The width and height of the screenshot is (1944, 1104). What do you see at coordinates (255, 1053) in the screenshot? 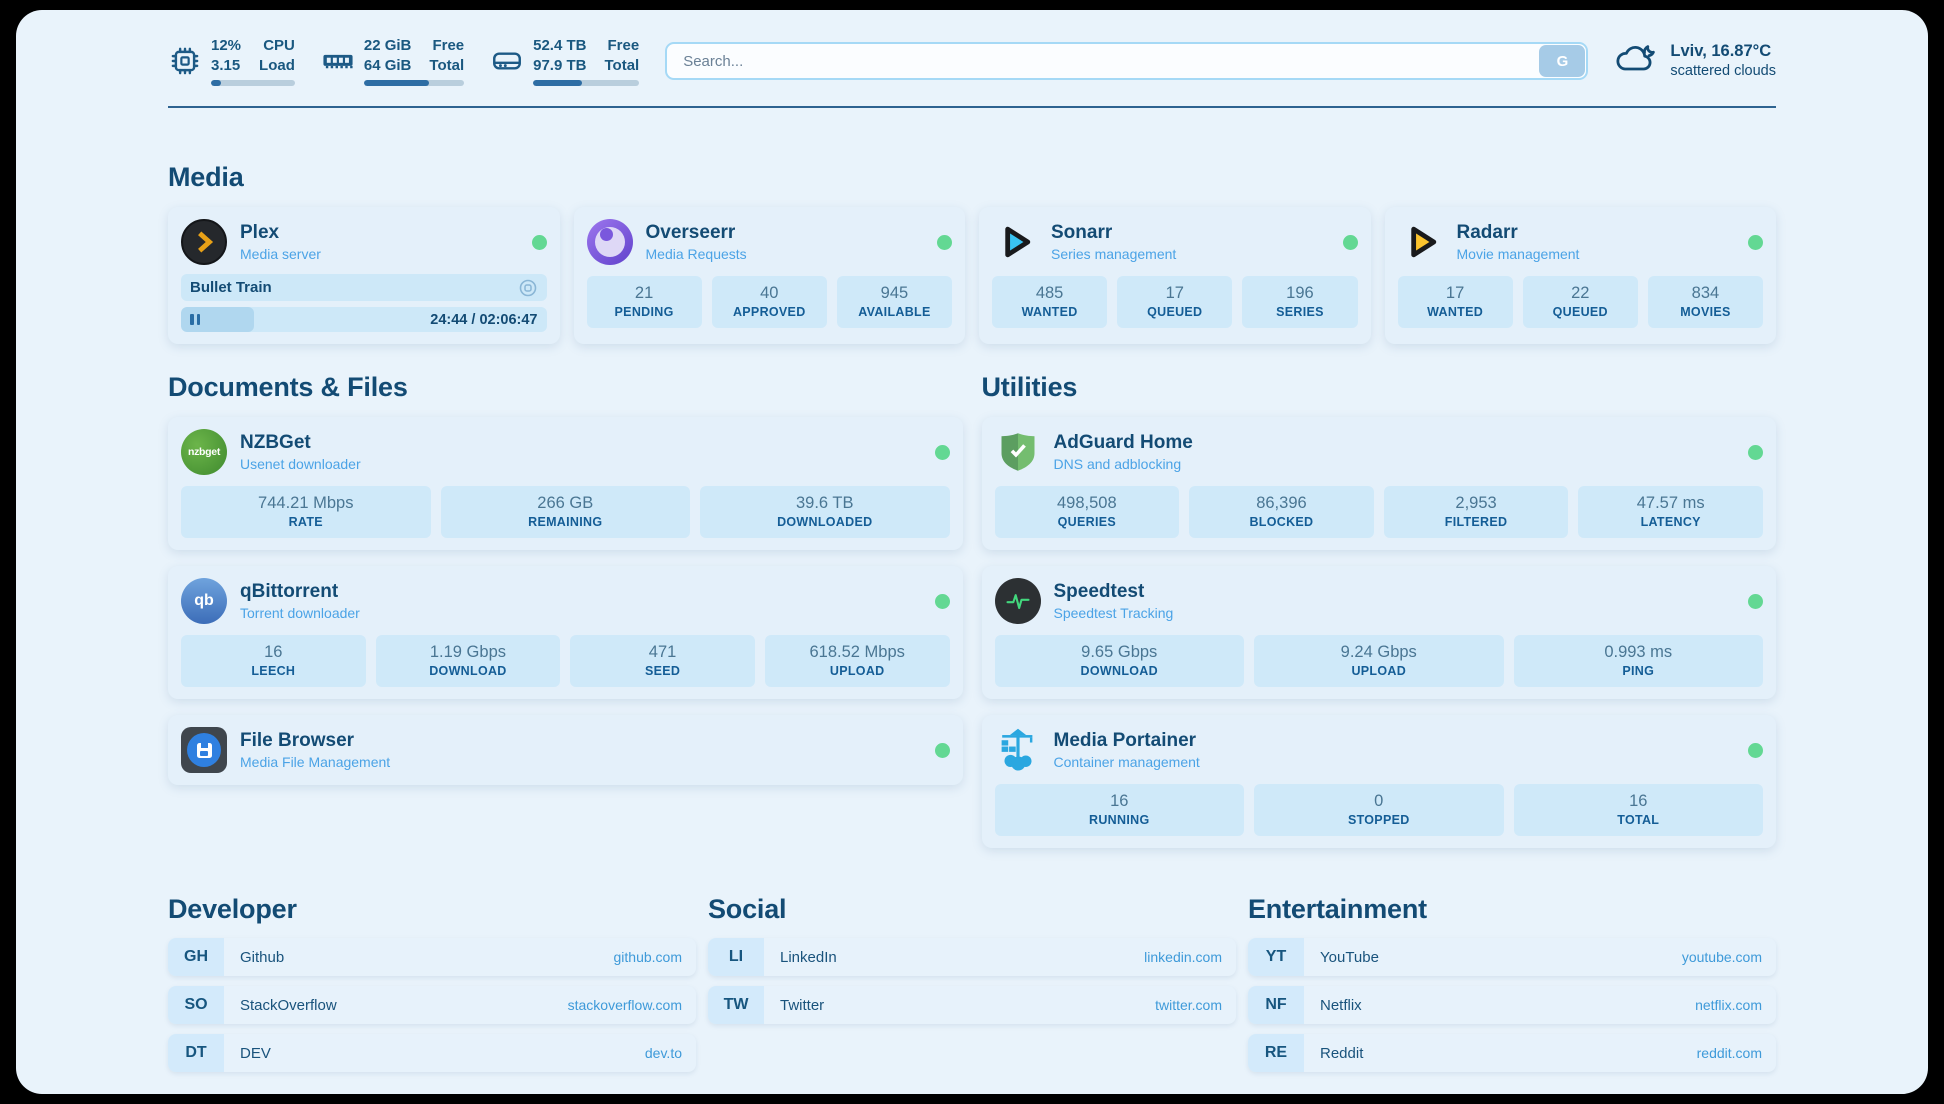
I see `bookmark-name: DEV` at bounding box center [255, 1053].